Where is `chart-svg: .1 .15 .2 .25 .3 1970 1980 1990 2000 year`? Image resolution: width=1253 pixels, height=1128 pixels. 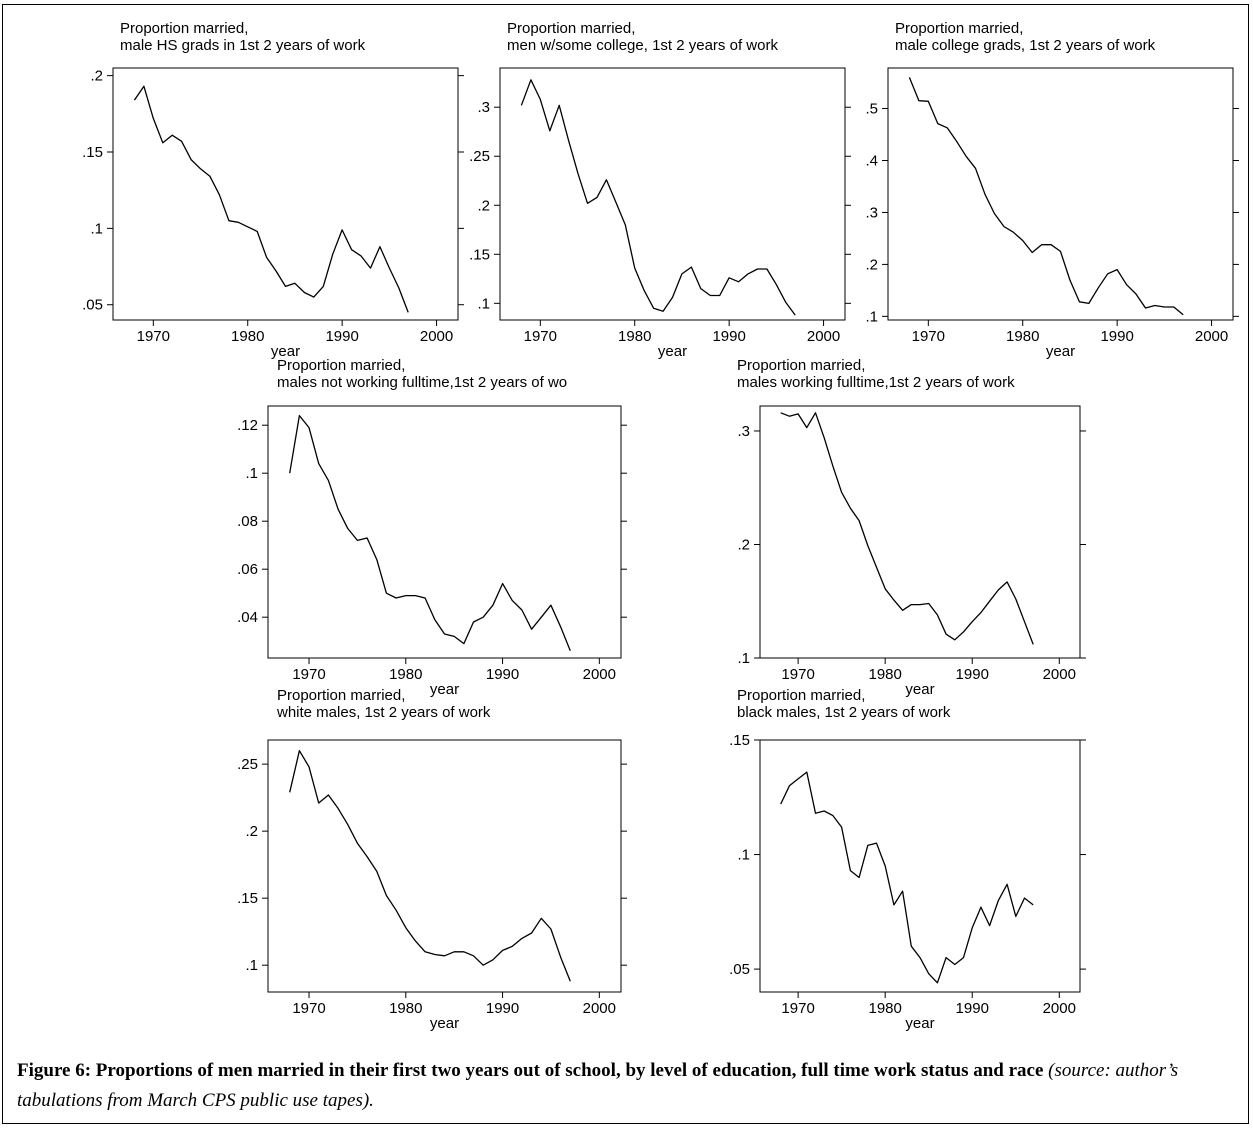
chart-svg: .1 .15 .2 .25 .3 1970 1980 1990 2000 year is located at coordinates (660, 213).